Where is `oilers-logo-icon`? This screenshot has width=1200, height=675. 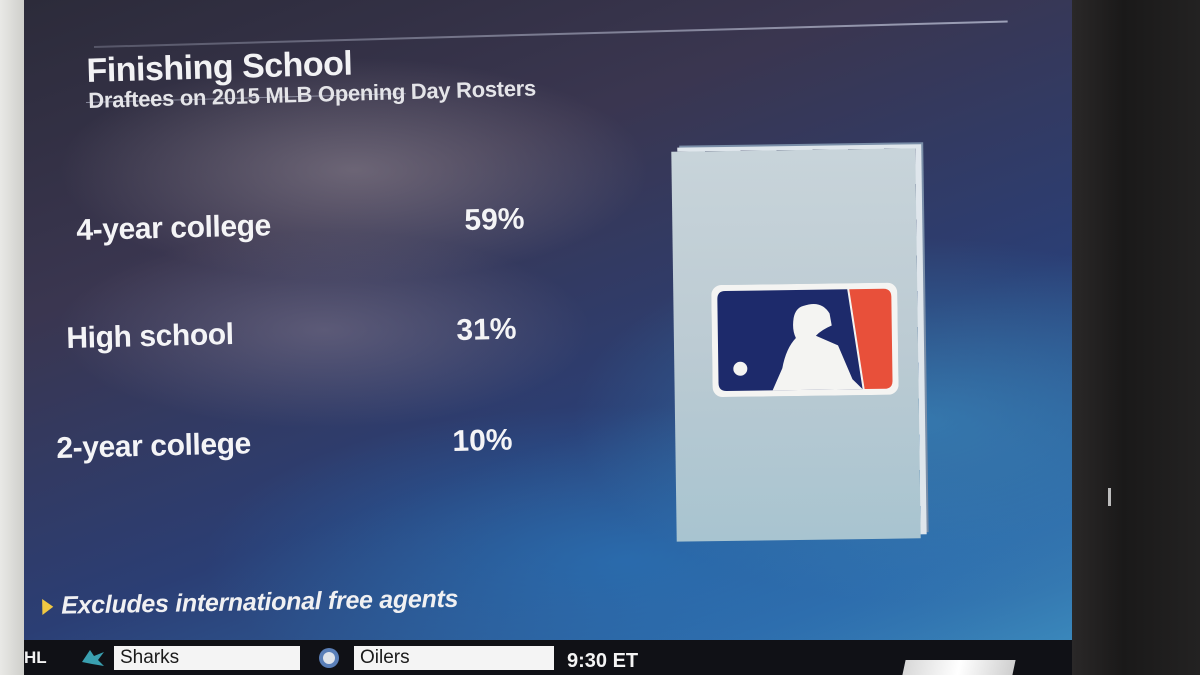 oilers-logo-icon is located at coordinates (329, 658).